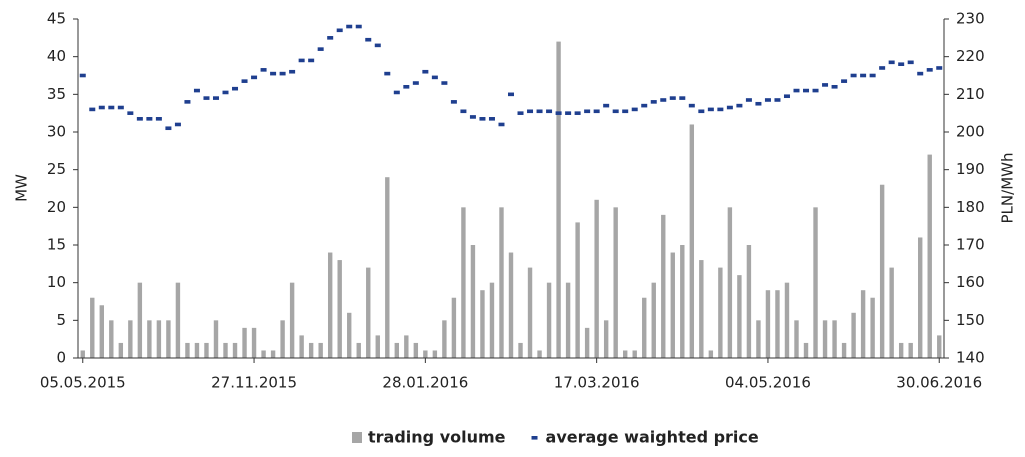  I want to click on y-tick-label: 5, so click(61, 320).